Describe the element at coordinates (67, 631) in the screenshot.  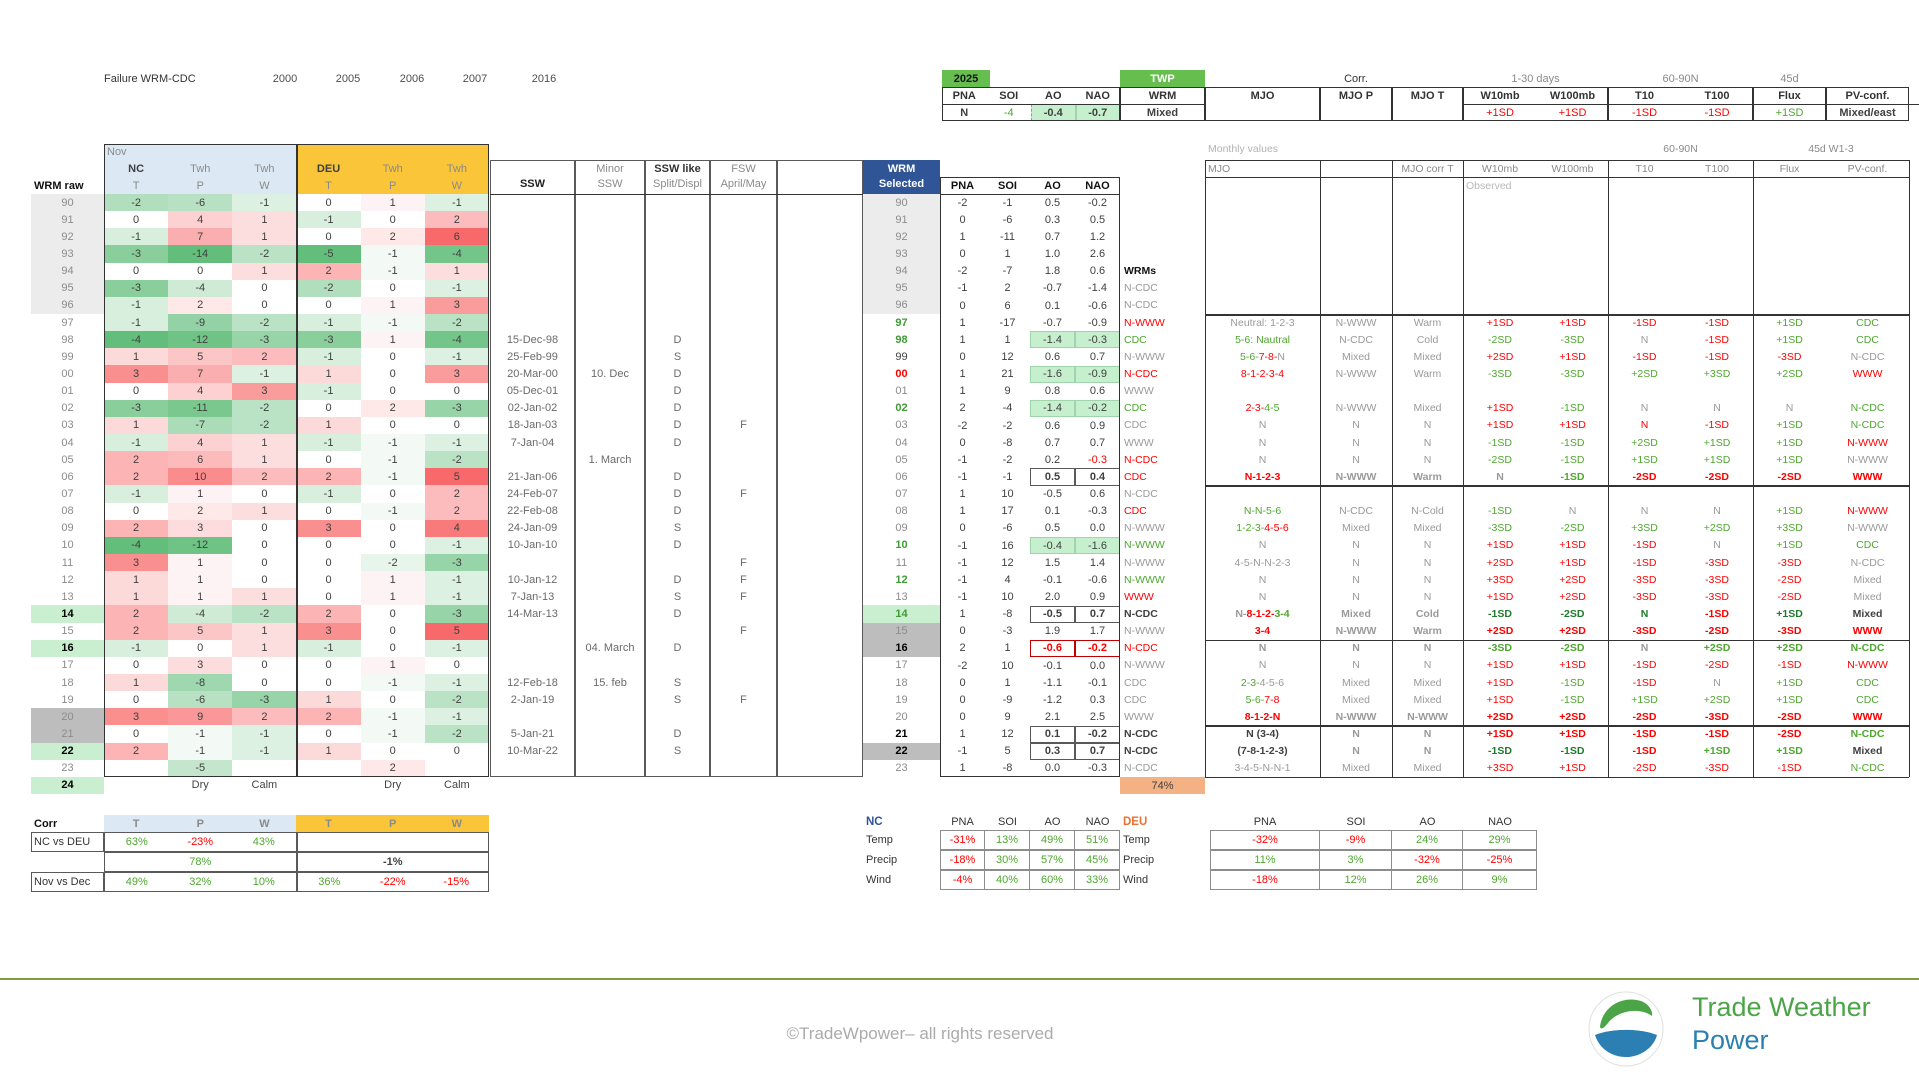
I see `year-label-cell: 15` at that location.